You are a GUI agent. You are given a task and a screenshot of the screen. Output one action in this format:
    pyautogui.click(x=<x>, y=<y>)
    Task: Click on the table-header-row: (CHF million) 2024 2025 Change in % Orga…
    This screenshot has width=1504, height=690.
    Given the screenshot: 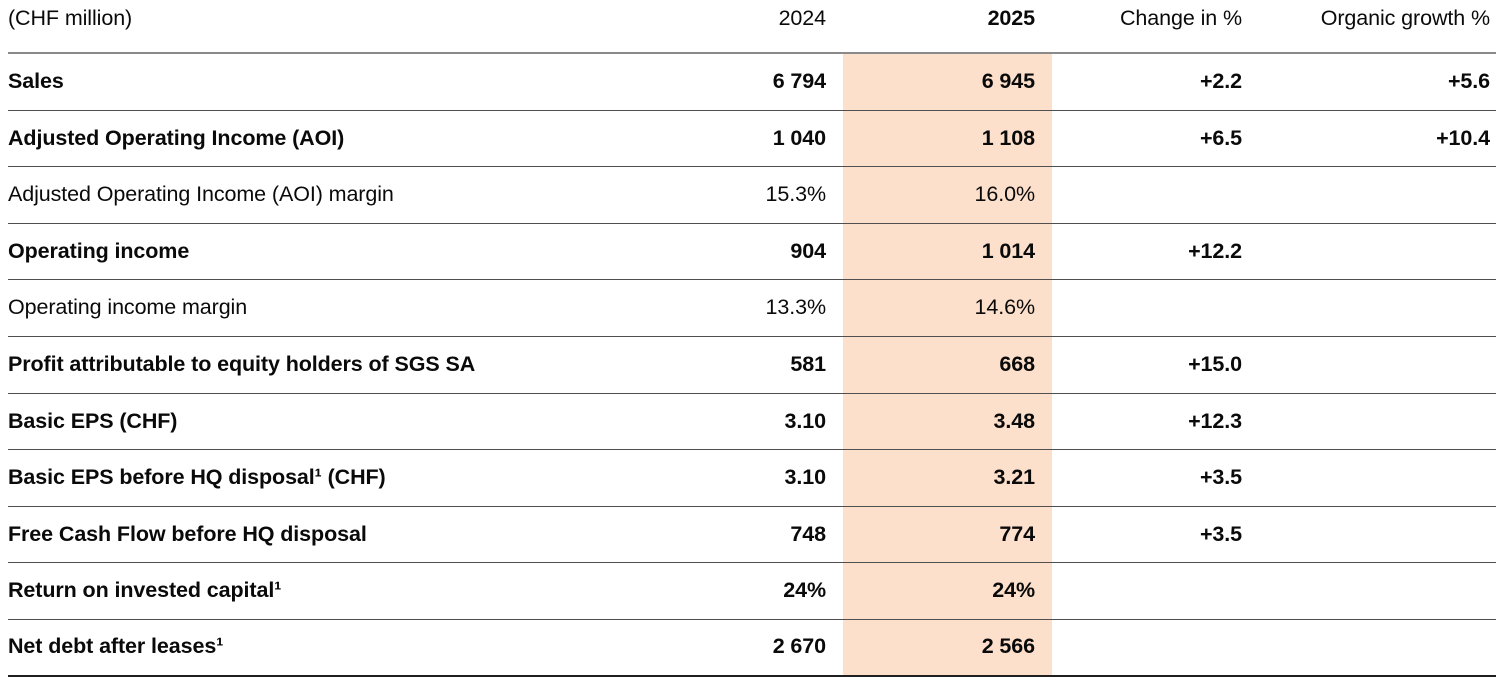 What is the action you would take?
    pyautogui.click(x=752, y=27)
    